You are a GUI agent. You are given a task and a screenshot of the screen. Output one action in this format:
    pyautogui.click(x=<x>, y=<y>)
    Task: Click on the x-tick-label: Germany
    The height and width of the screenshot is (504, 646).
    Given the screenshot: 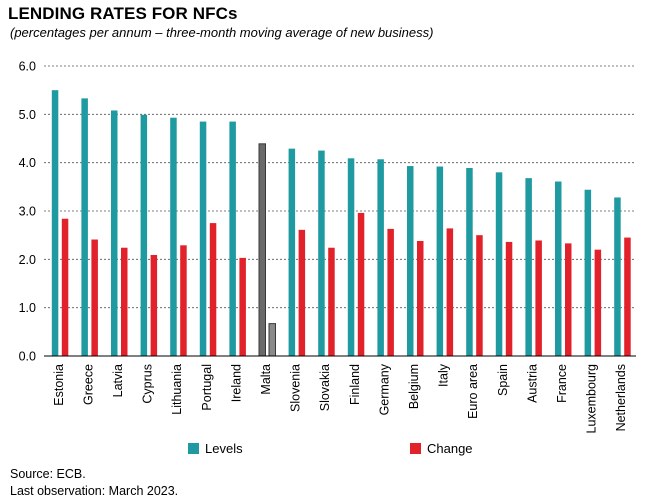 What is the action you would take?
    pyautogui.click(x=384, y=389)
    